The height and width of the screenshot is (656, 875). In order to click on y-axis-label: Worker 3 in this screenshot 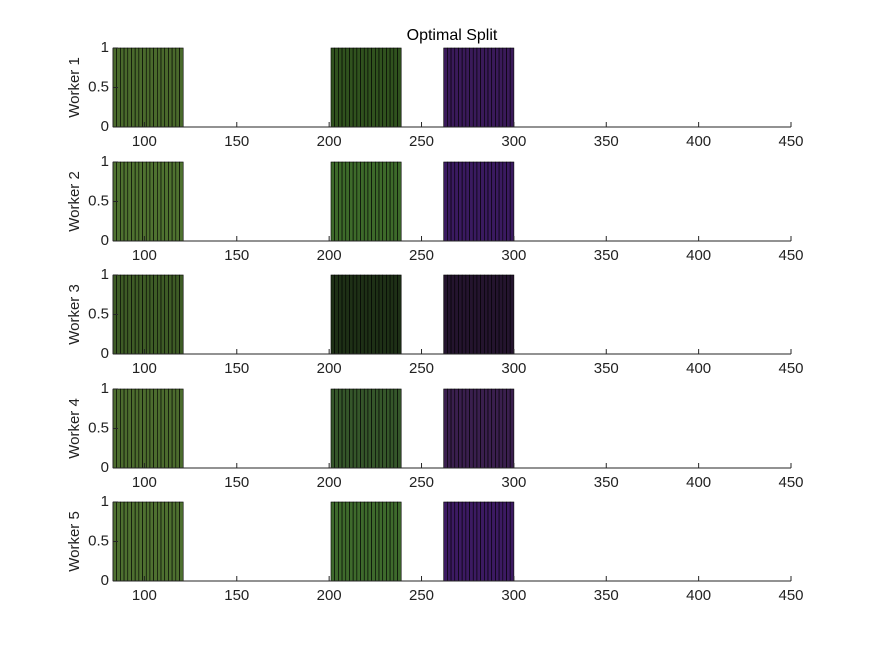, I will do `click(74, 314)`.